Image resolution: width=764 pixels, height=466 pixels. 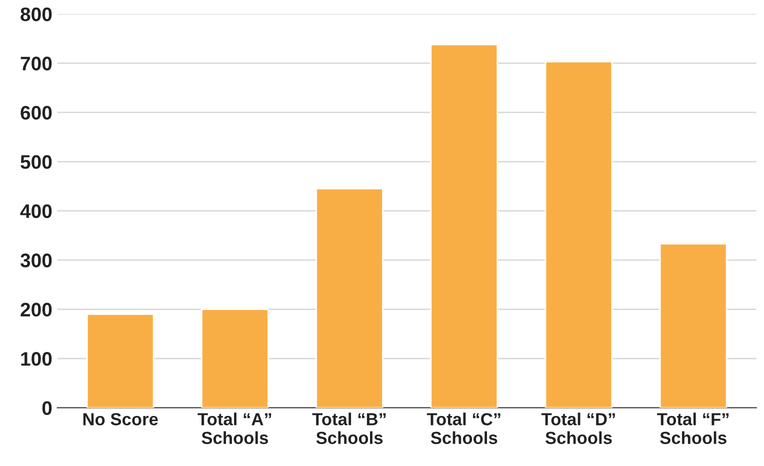 I want to click on x-tick-label: Total “F” Schools, so click(x=693, y=428).